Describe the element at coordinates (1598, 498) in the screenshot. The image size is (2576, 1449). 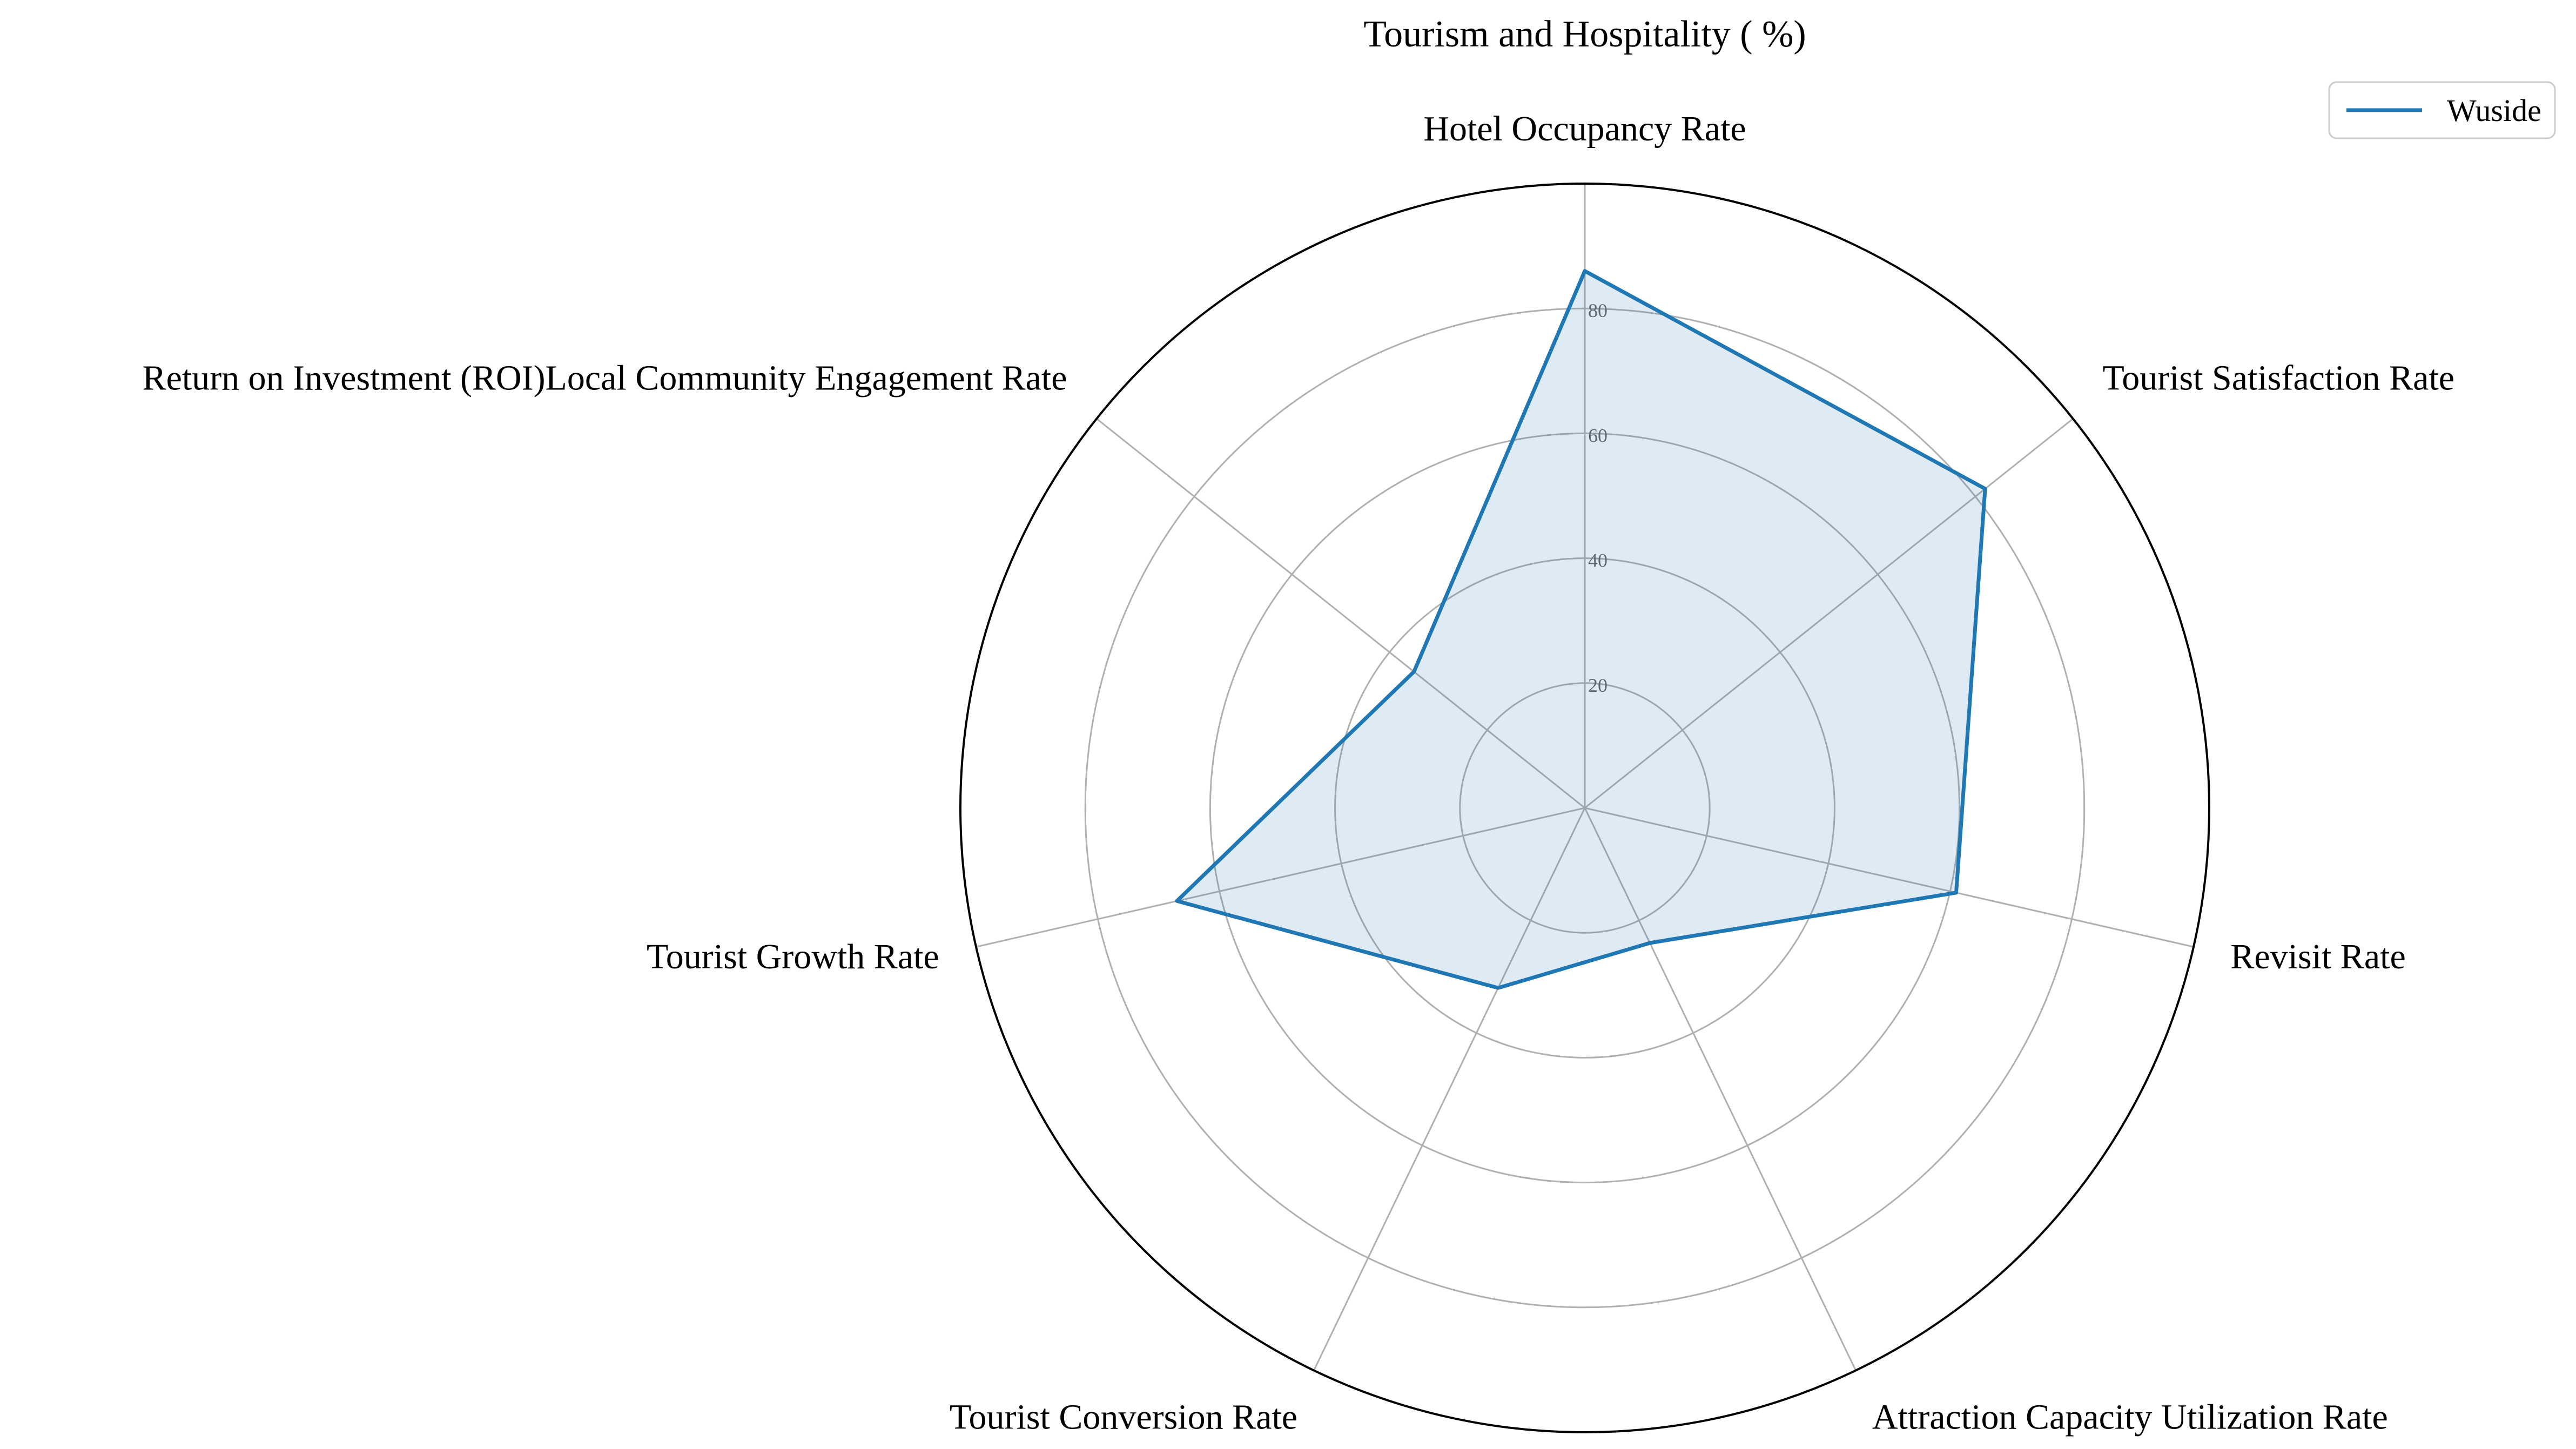
I see `radial-tick-labels: 20 40 60 80` at that location.